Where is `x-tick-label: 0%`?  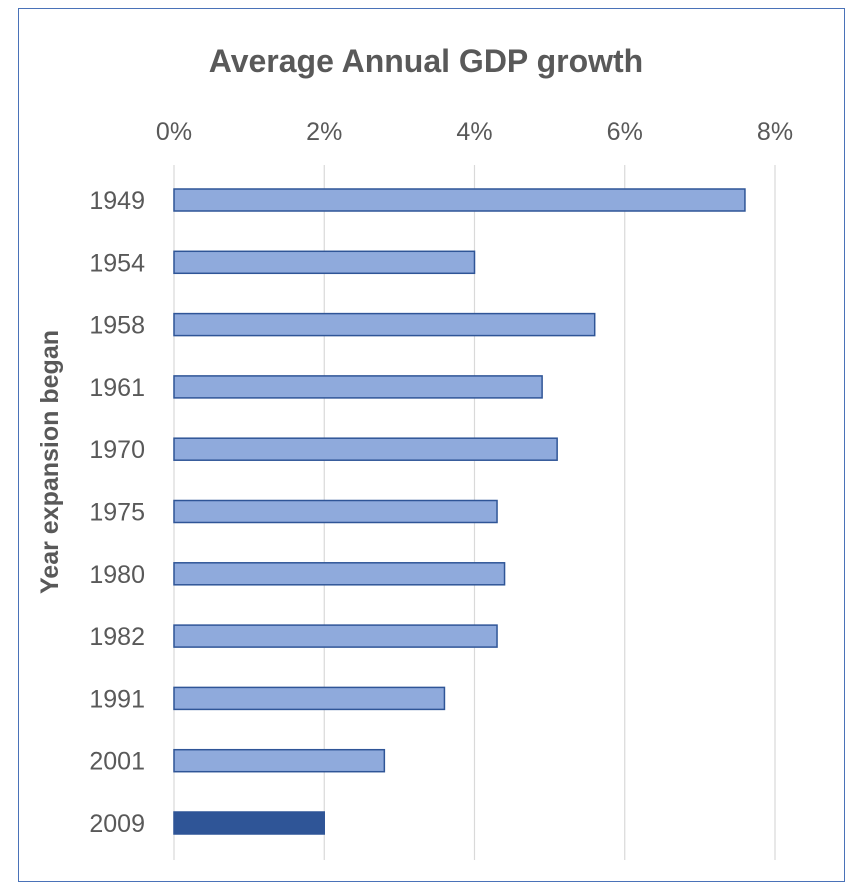 x-tick-label: 0% is located at coordinates (174, 132).